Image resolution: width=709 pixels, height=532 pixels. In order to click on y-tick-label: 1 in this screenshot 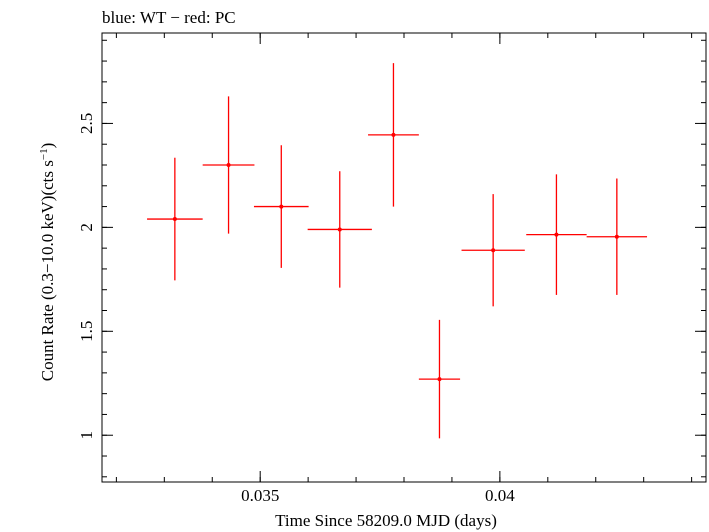, I will do `click(86, 435)`.